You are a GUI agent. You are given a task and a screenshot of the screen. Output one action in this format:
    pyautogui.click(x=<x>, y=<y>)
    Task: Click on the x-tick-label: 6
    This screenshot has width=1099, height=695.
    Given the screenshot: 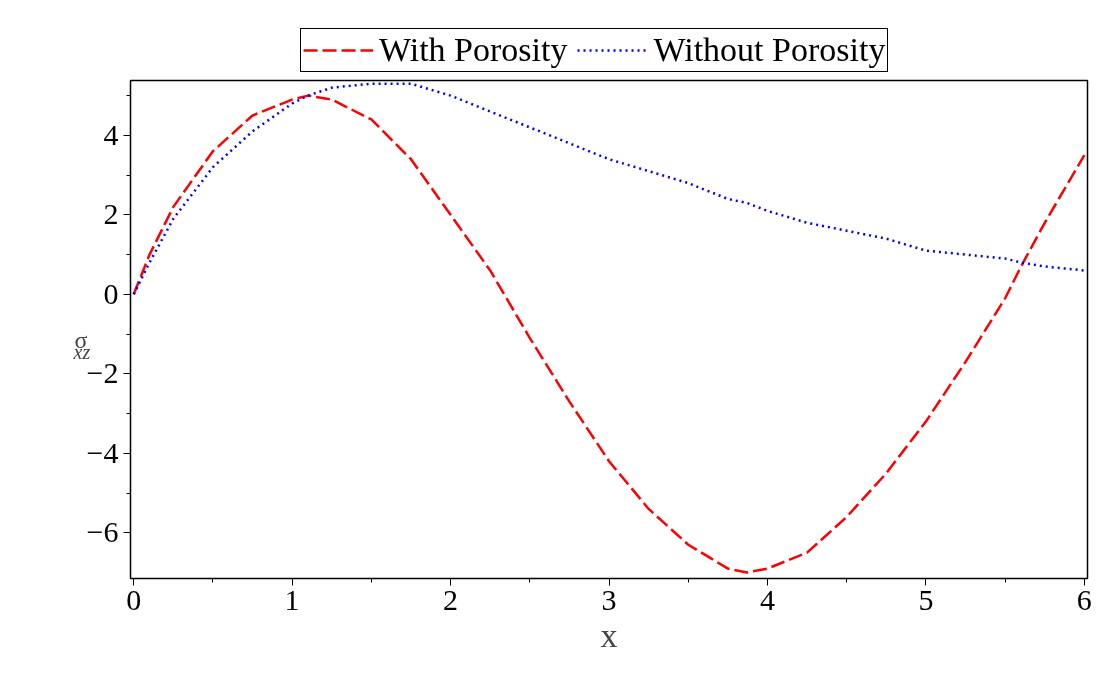 What is the action you would take?
    pyautogui.click(x=1084, y=599)
    